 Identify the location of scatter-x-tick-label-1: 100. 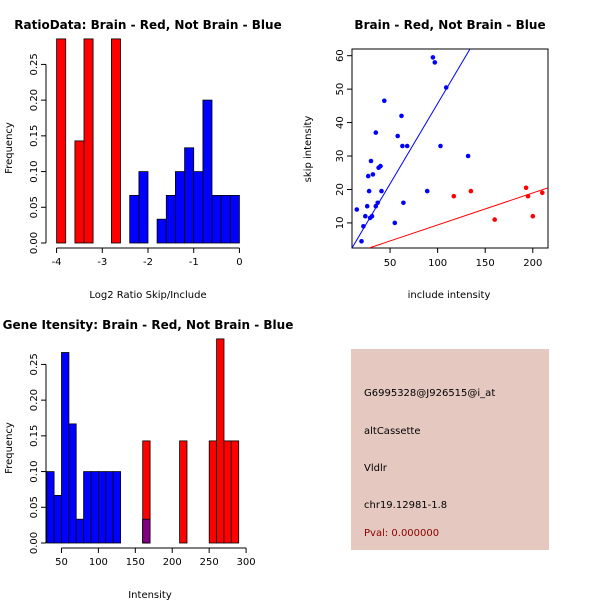
(437, 263).